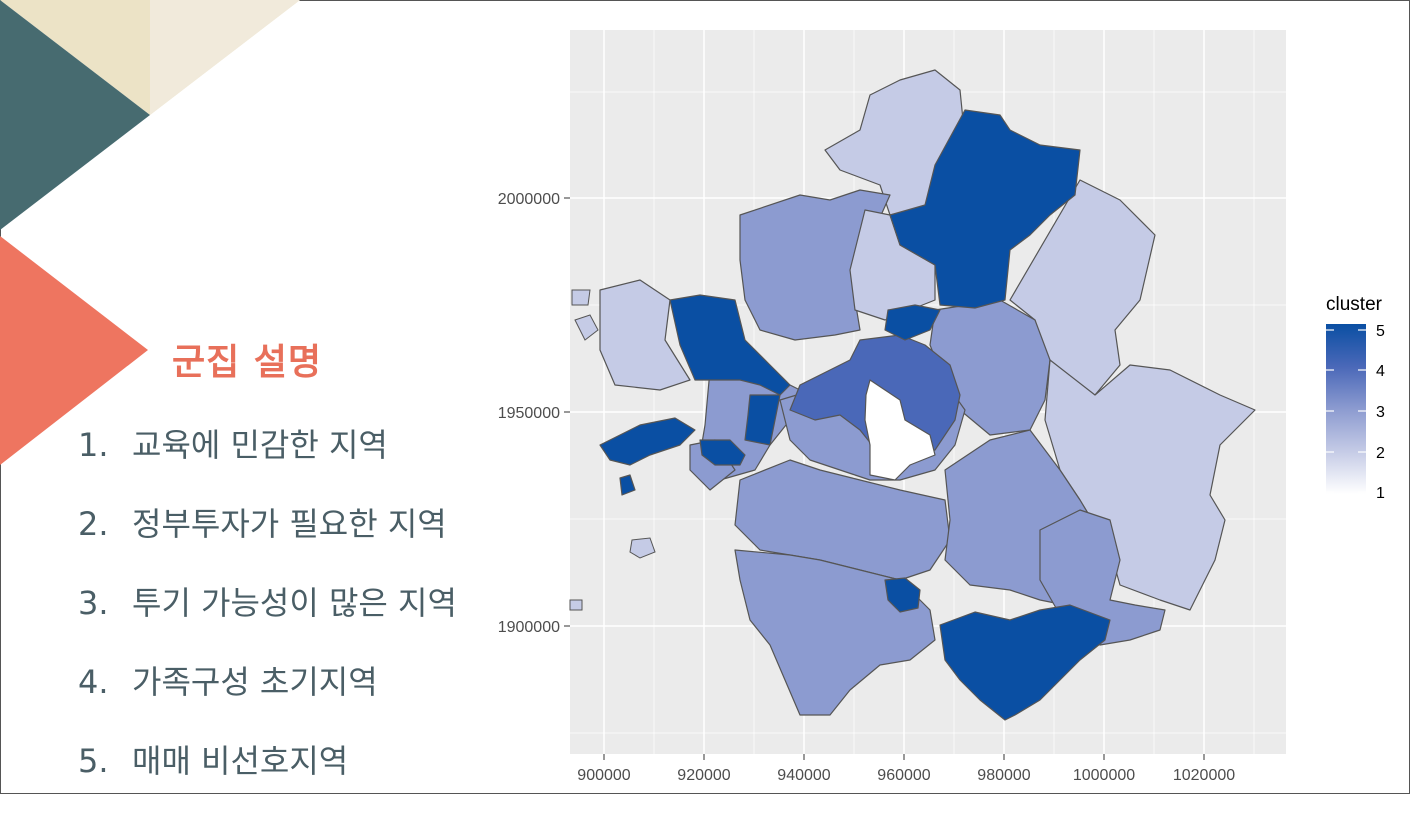  Describe the element at coordinates (1380, 331) in the screenshot. I see `legend-label: 5` at that location.